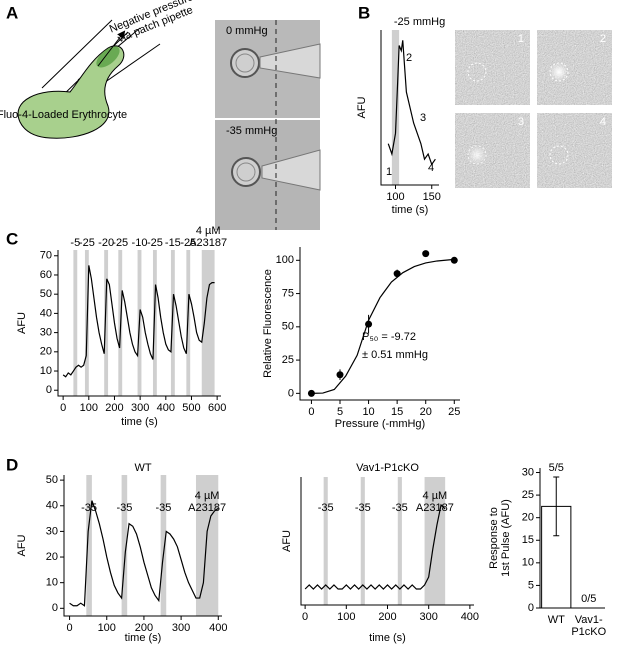 Image resolution: width=617 pixels, height=654 pixels. What do you see at coordinates (173, 243) in the screenshot?
I see `band-label: -15` at bounding box center [173, 243].